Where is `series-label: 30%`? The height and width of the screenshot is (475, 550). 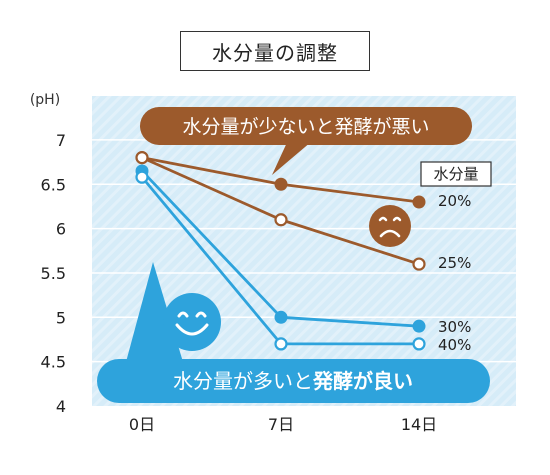
series-label: 30% is located at coordinates (454, 327).